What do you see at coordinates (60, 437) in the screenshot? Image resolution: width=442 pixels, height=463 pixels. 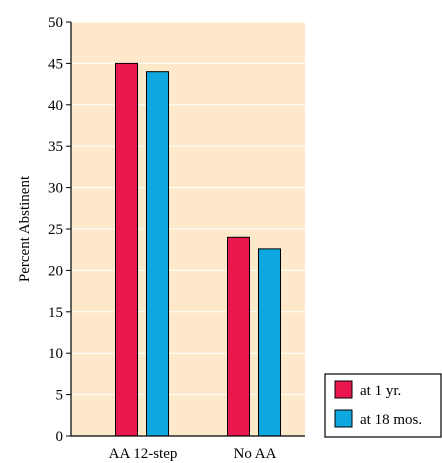 I see `y-tick-label: 0` at bounding box center [60, 437].